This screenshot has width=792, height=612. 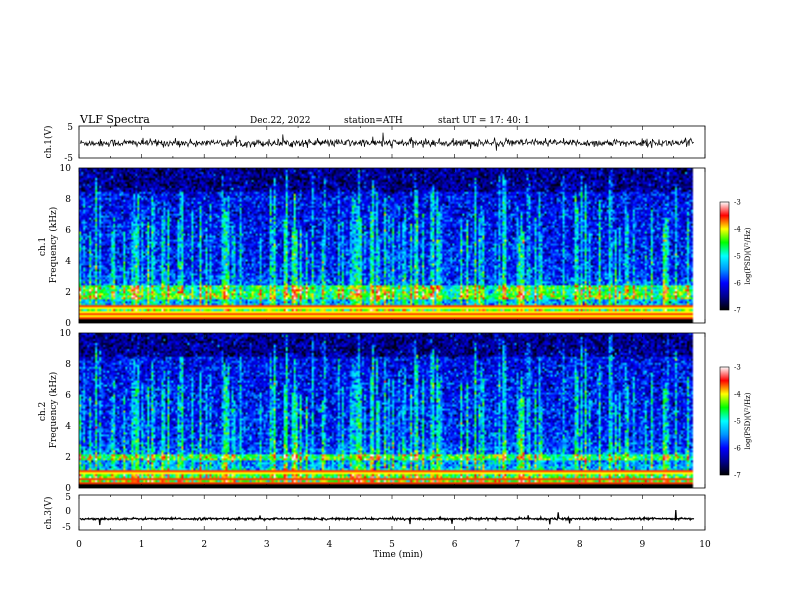 I want to click on ch1-ytick-bottom: -5, so click(x=68, y=159).